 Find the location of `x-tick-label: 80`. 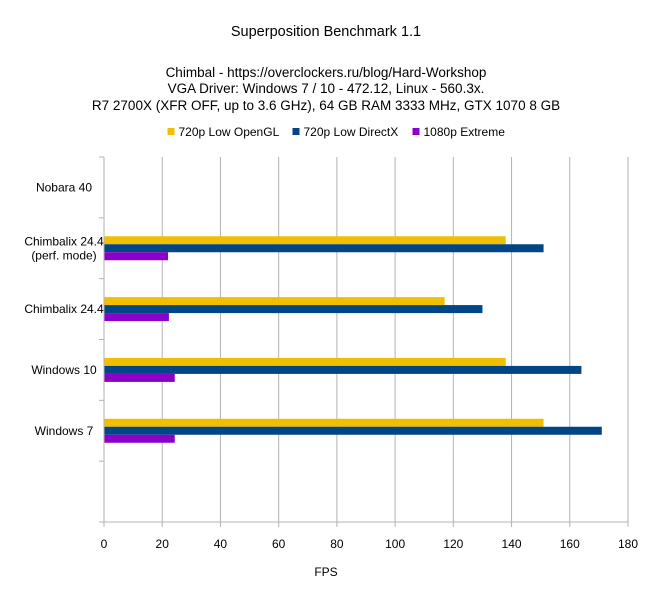

x-tick-label: 80 is located at coordinates (337, 544).